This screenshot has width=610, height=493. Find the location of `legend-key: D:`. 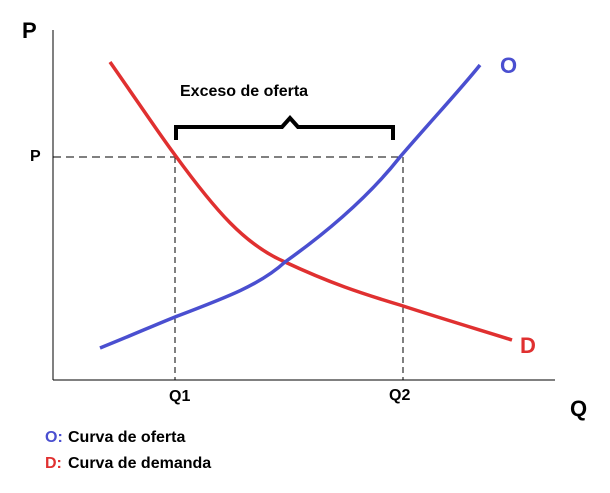

legend-key: D: is located at coordinates (53, 463).